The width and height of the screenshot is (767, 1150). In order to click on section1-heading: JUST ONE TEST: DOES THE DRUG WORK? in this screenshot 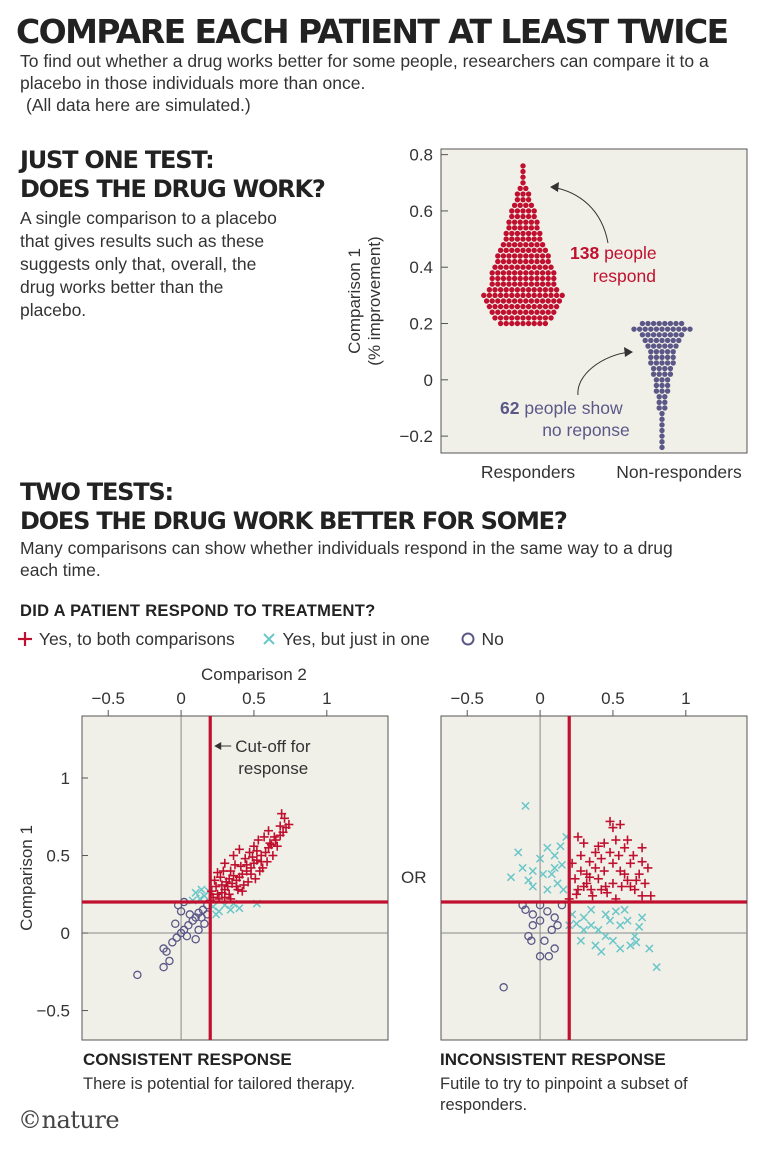, I will do `click(173, 175)`.